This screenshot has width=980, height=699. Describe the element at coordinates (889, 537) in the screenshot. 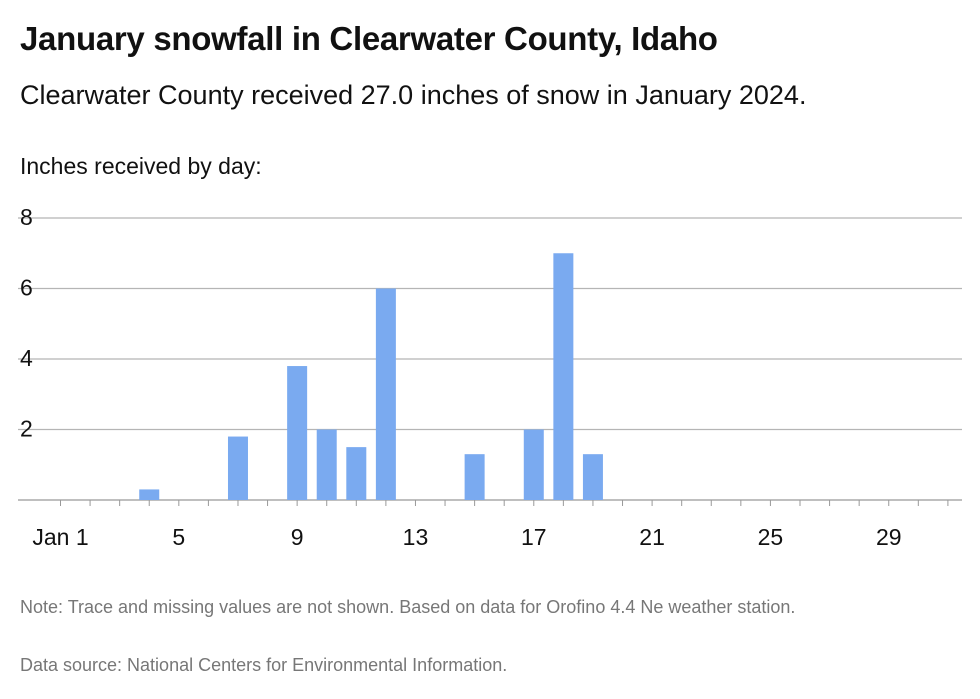

I see `x-tick-label: 29` at that location.